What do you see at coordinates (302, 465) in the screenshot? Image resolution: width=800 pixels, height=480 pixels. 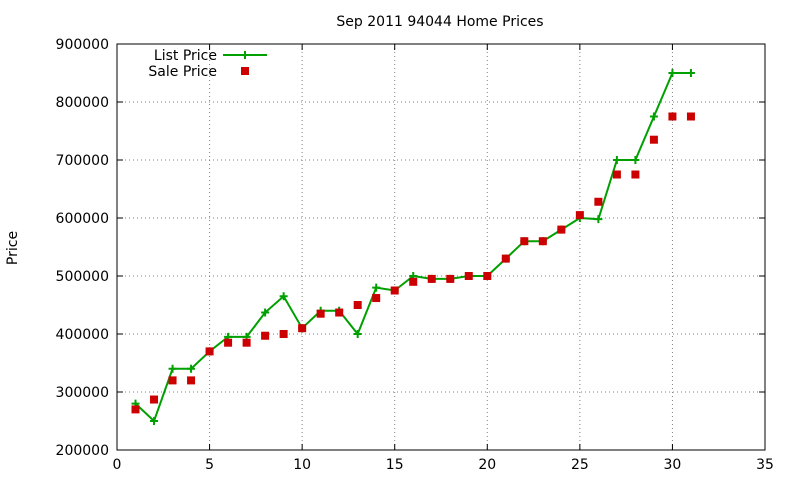 I see `x-tick-label: 10` at bounding box center [302, 465].